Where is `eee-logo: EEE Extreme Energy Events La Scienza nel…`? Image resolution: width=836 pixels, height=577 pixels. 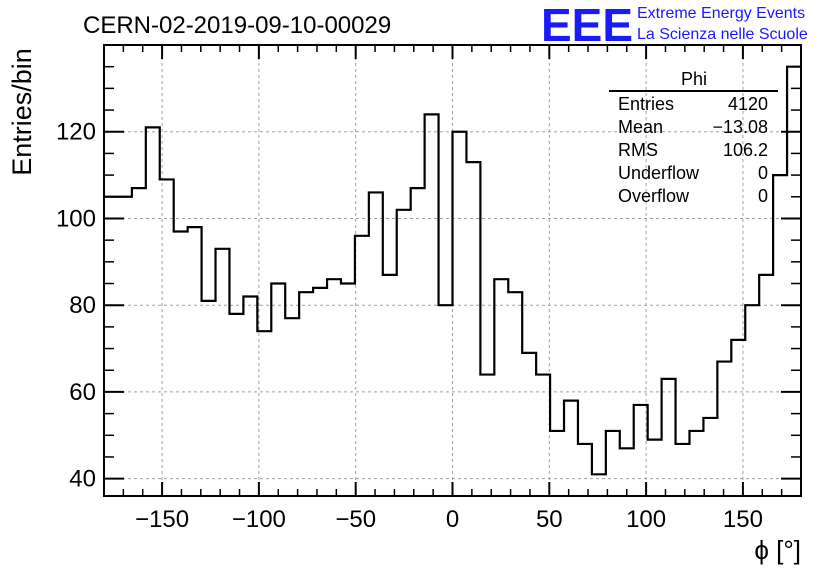 eee-logo: EEE Extreme Energy Events La Scienza nel… is located at coordinates (674, 25).